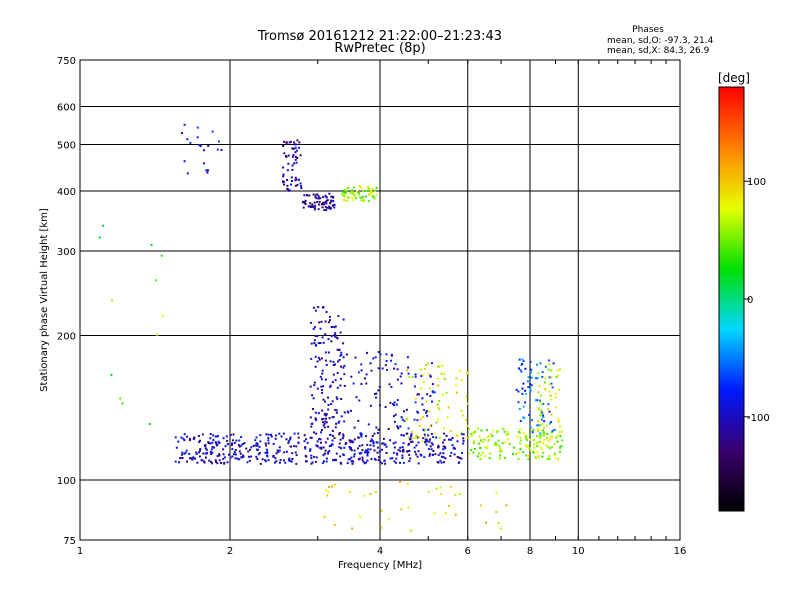 This screenshot has height=600, width=800. I want to click on phases-o-stats: mean, sd,O: -97.3, 21.4, so click(660, 41).